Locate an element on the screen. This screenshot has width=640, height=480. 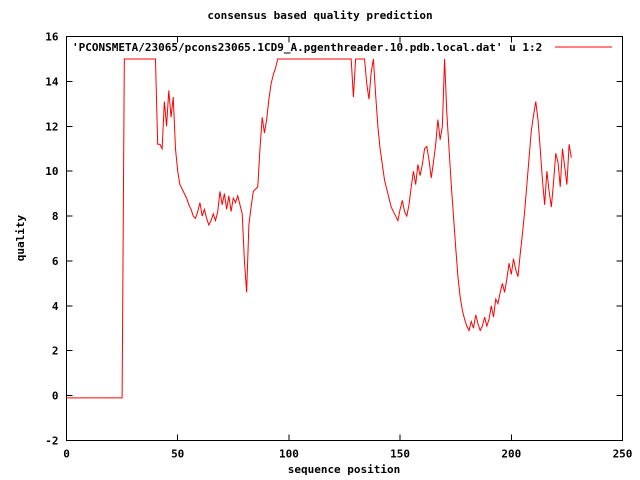
x-tick-label: 200 is located at coordinates (511, 454).